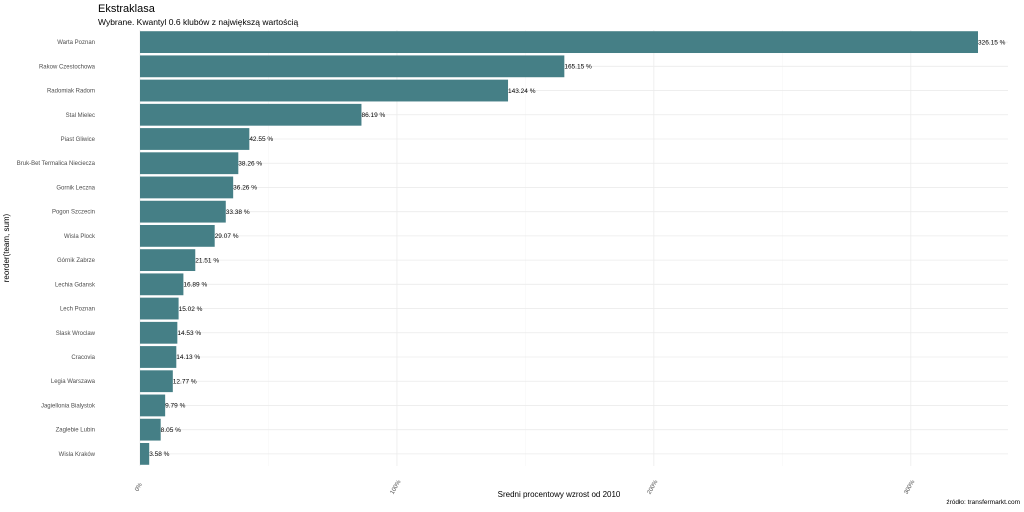  Describe the element at coordinates (227, 236) in the screenshot. I see `bar-value-label: 29.07 %` at that location.